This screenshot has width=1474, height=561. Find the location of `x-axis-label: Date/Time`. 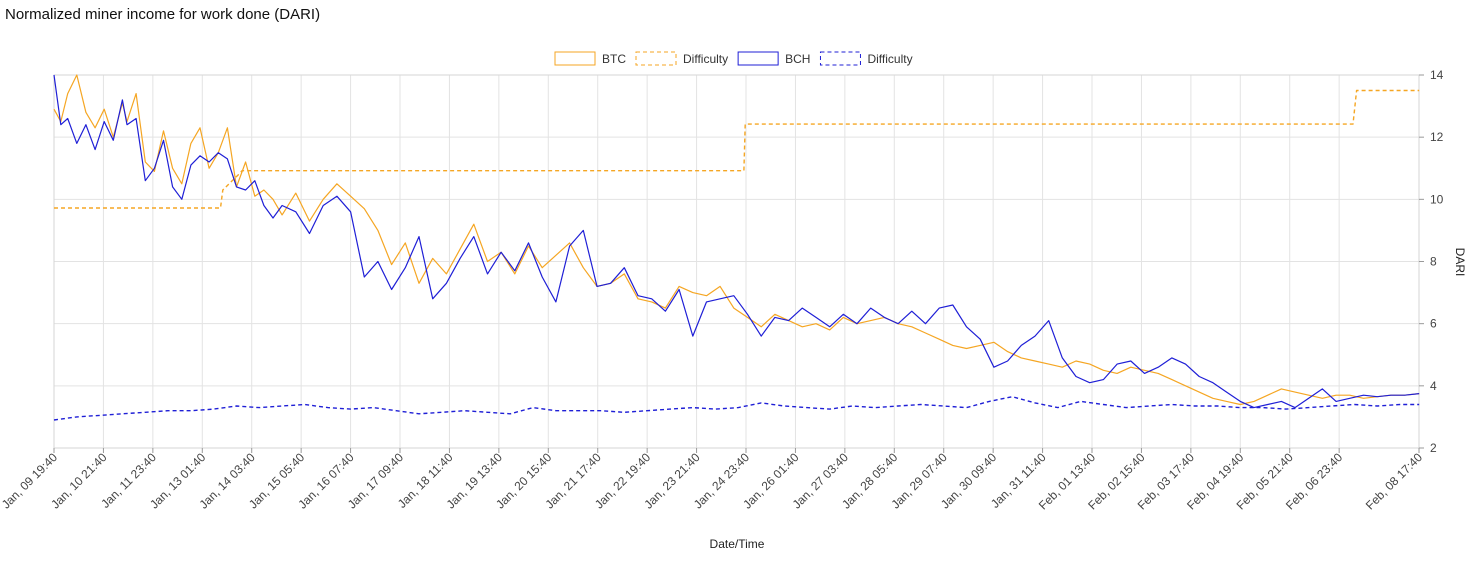

x-axis-label: Date/Time is located at coordinates (737, 544).